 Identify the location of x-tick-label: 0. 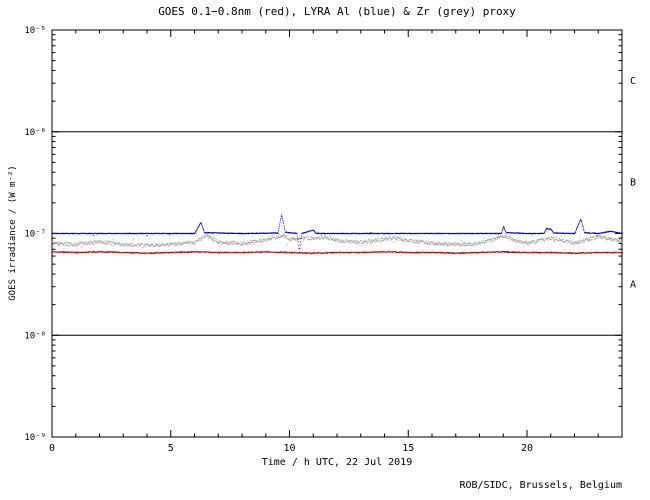
(52, 448).